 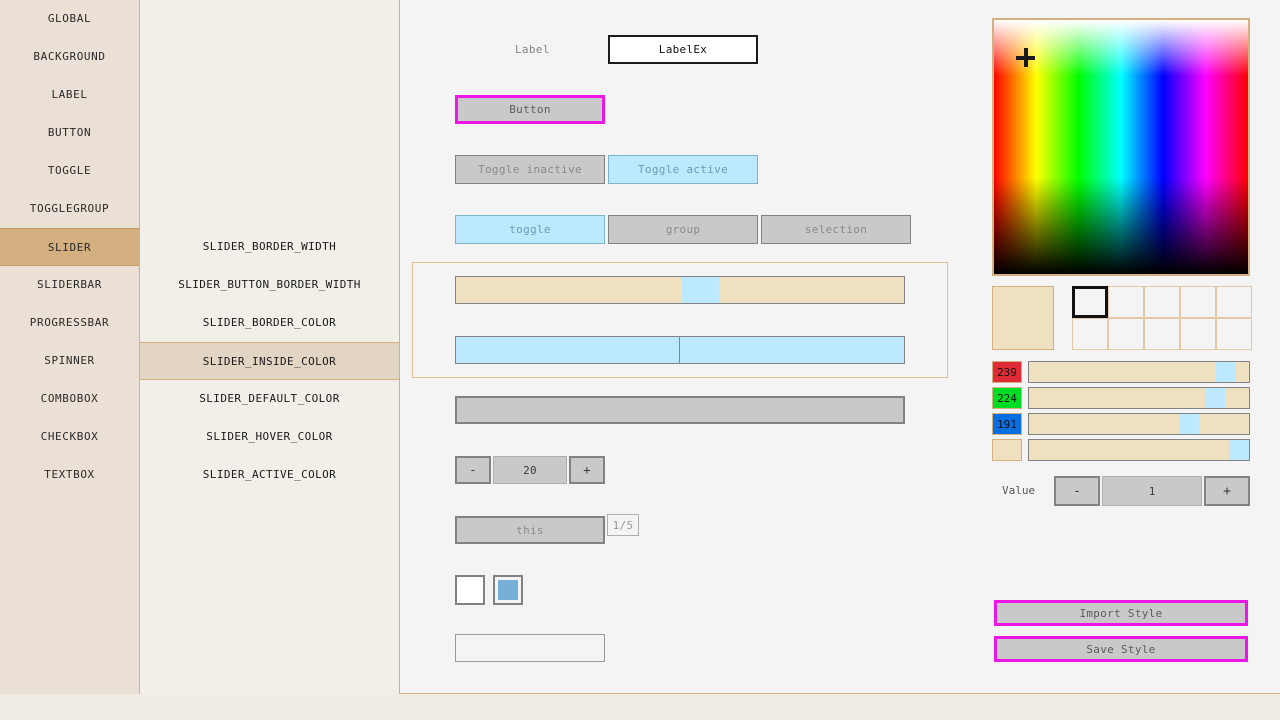 I want to click on combobox-main: this, so click(x=530, y=530).